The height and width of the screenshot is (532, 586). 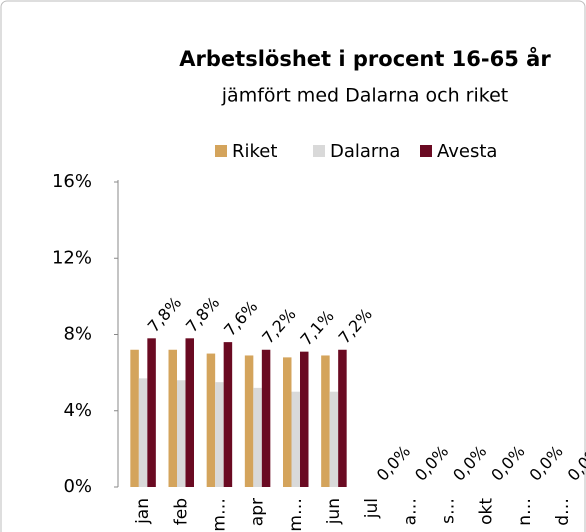 I want to click on legend-label: Riket, so click(x=254, y=151).